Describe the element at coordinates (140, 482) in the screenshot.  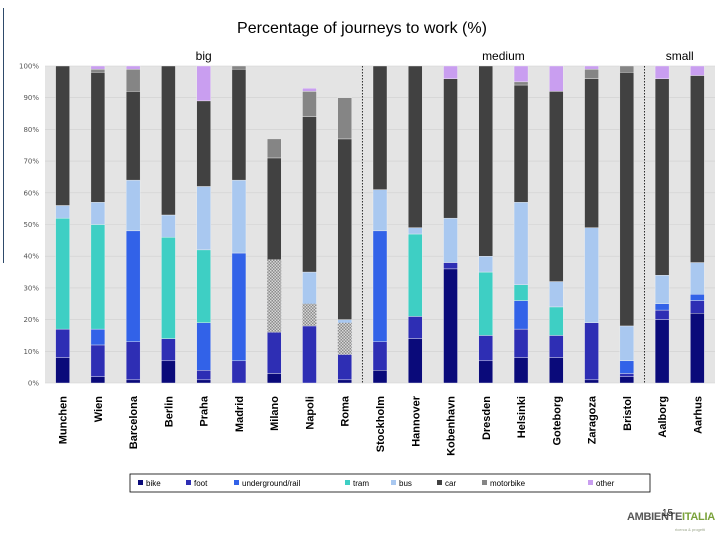
I see `legend-swatch-bike` at that location.